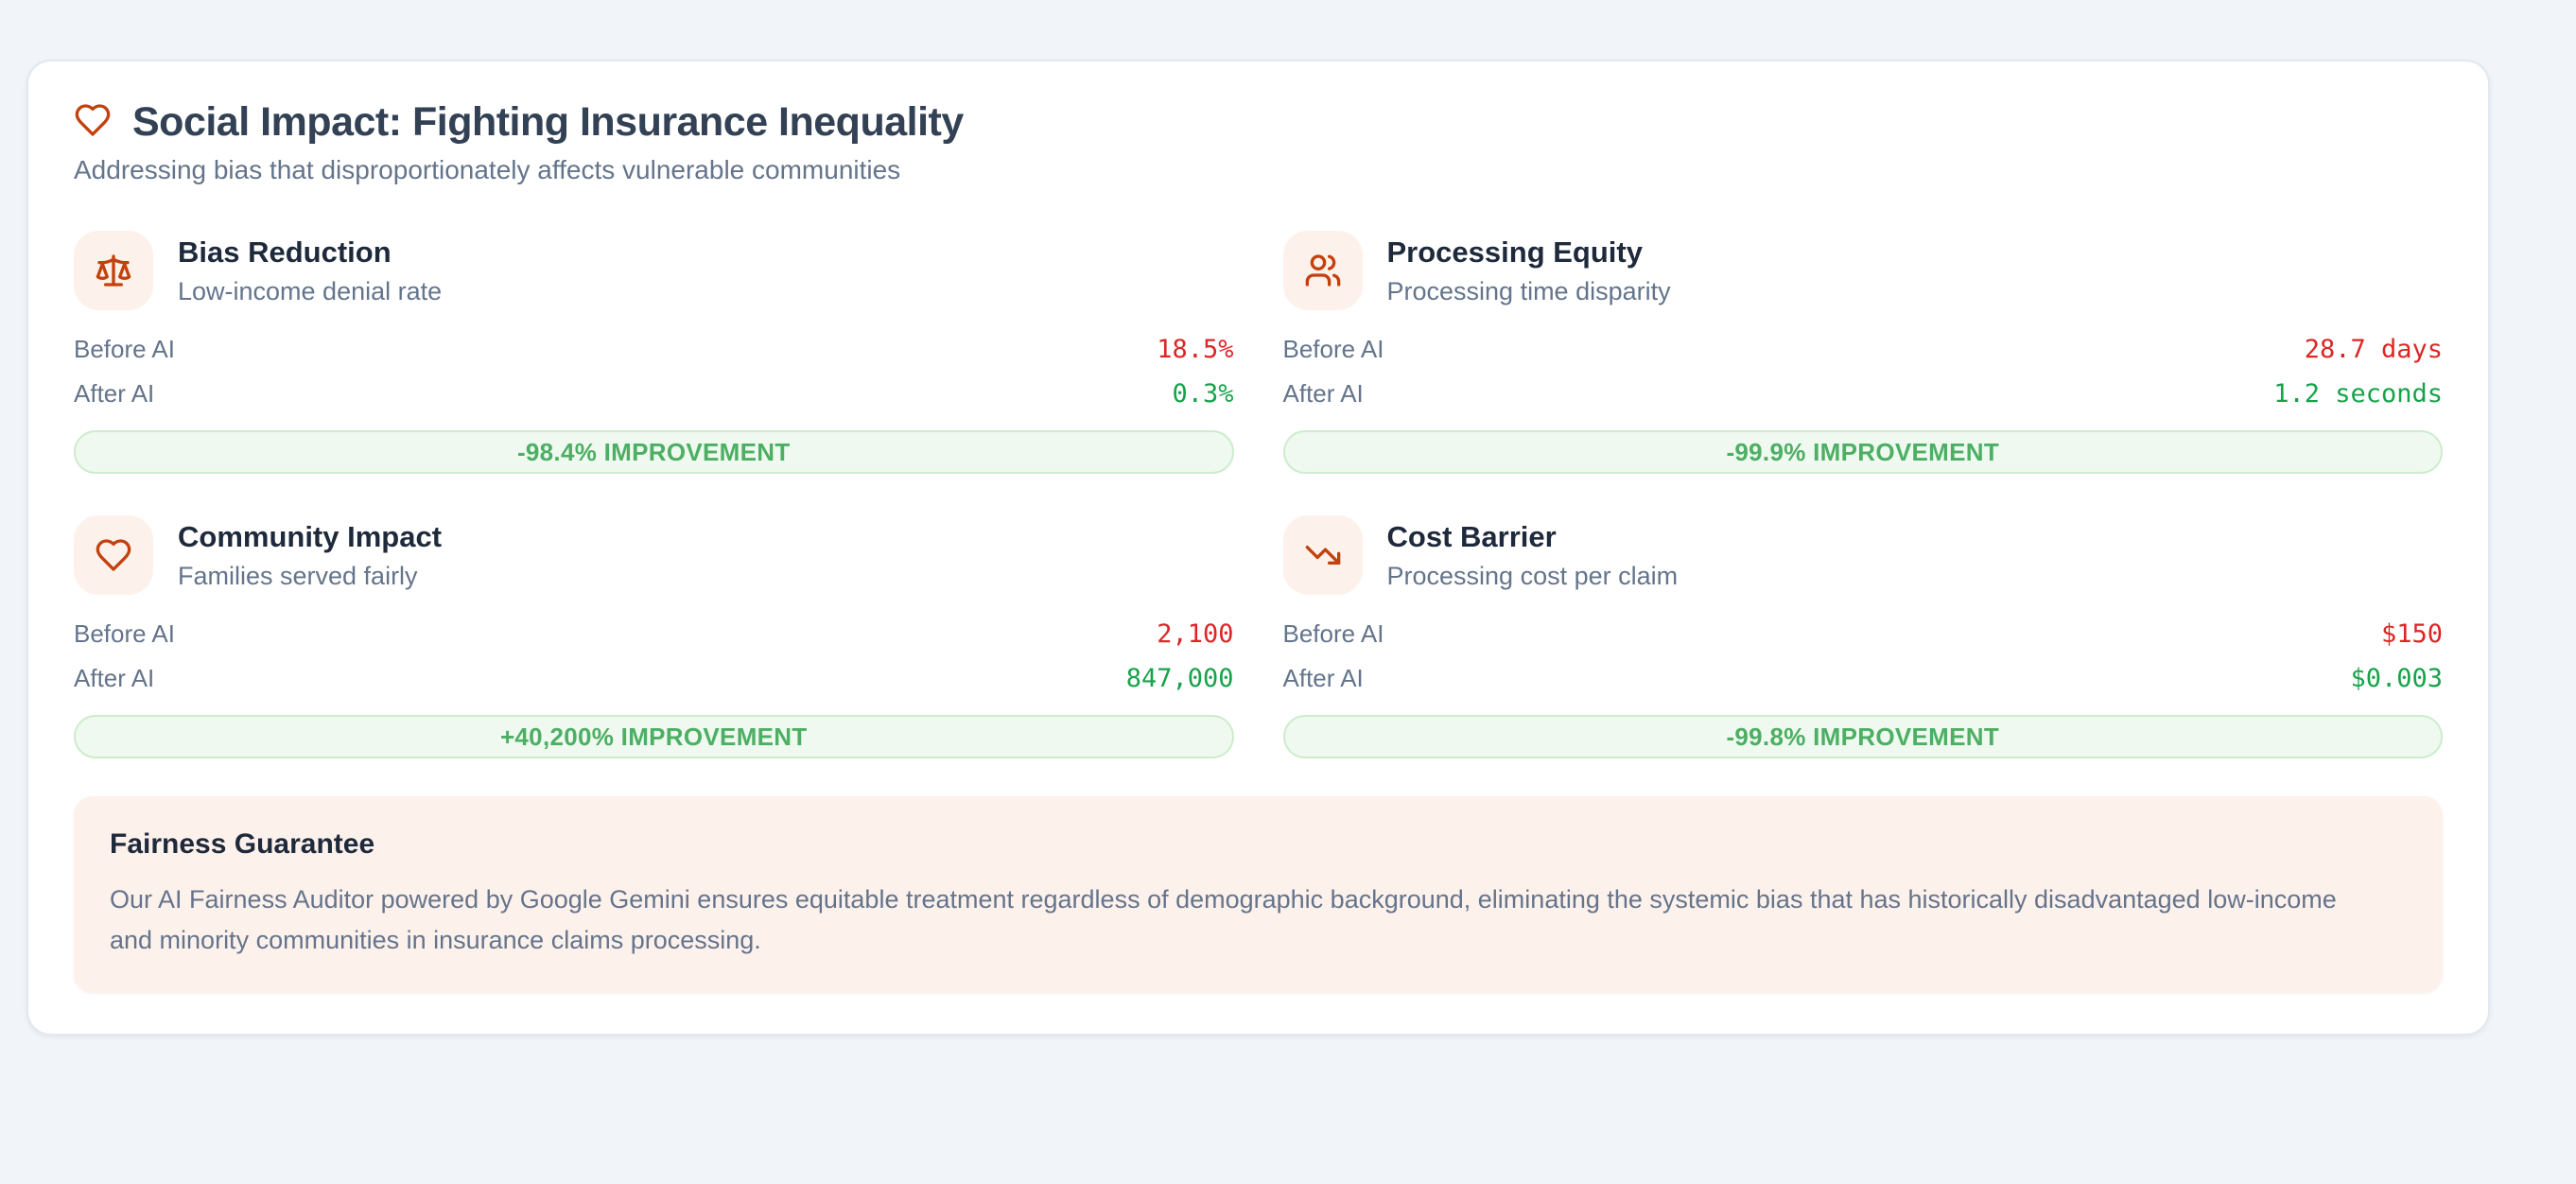 The image size is (2576, 1184). What do you see at coordinates (654, 736) in the screenshot?
I see `improvement-badge: +40,200% IMPROVEMENT` at bounding box center [654, 736].